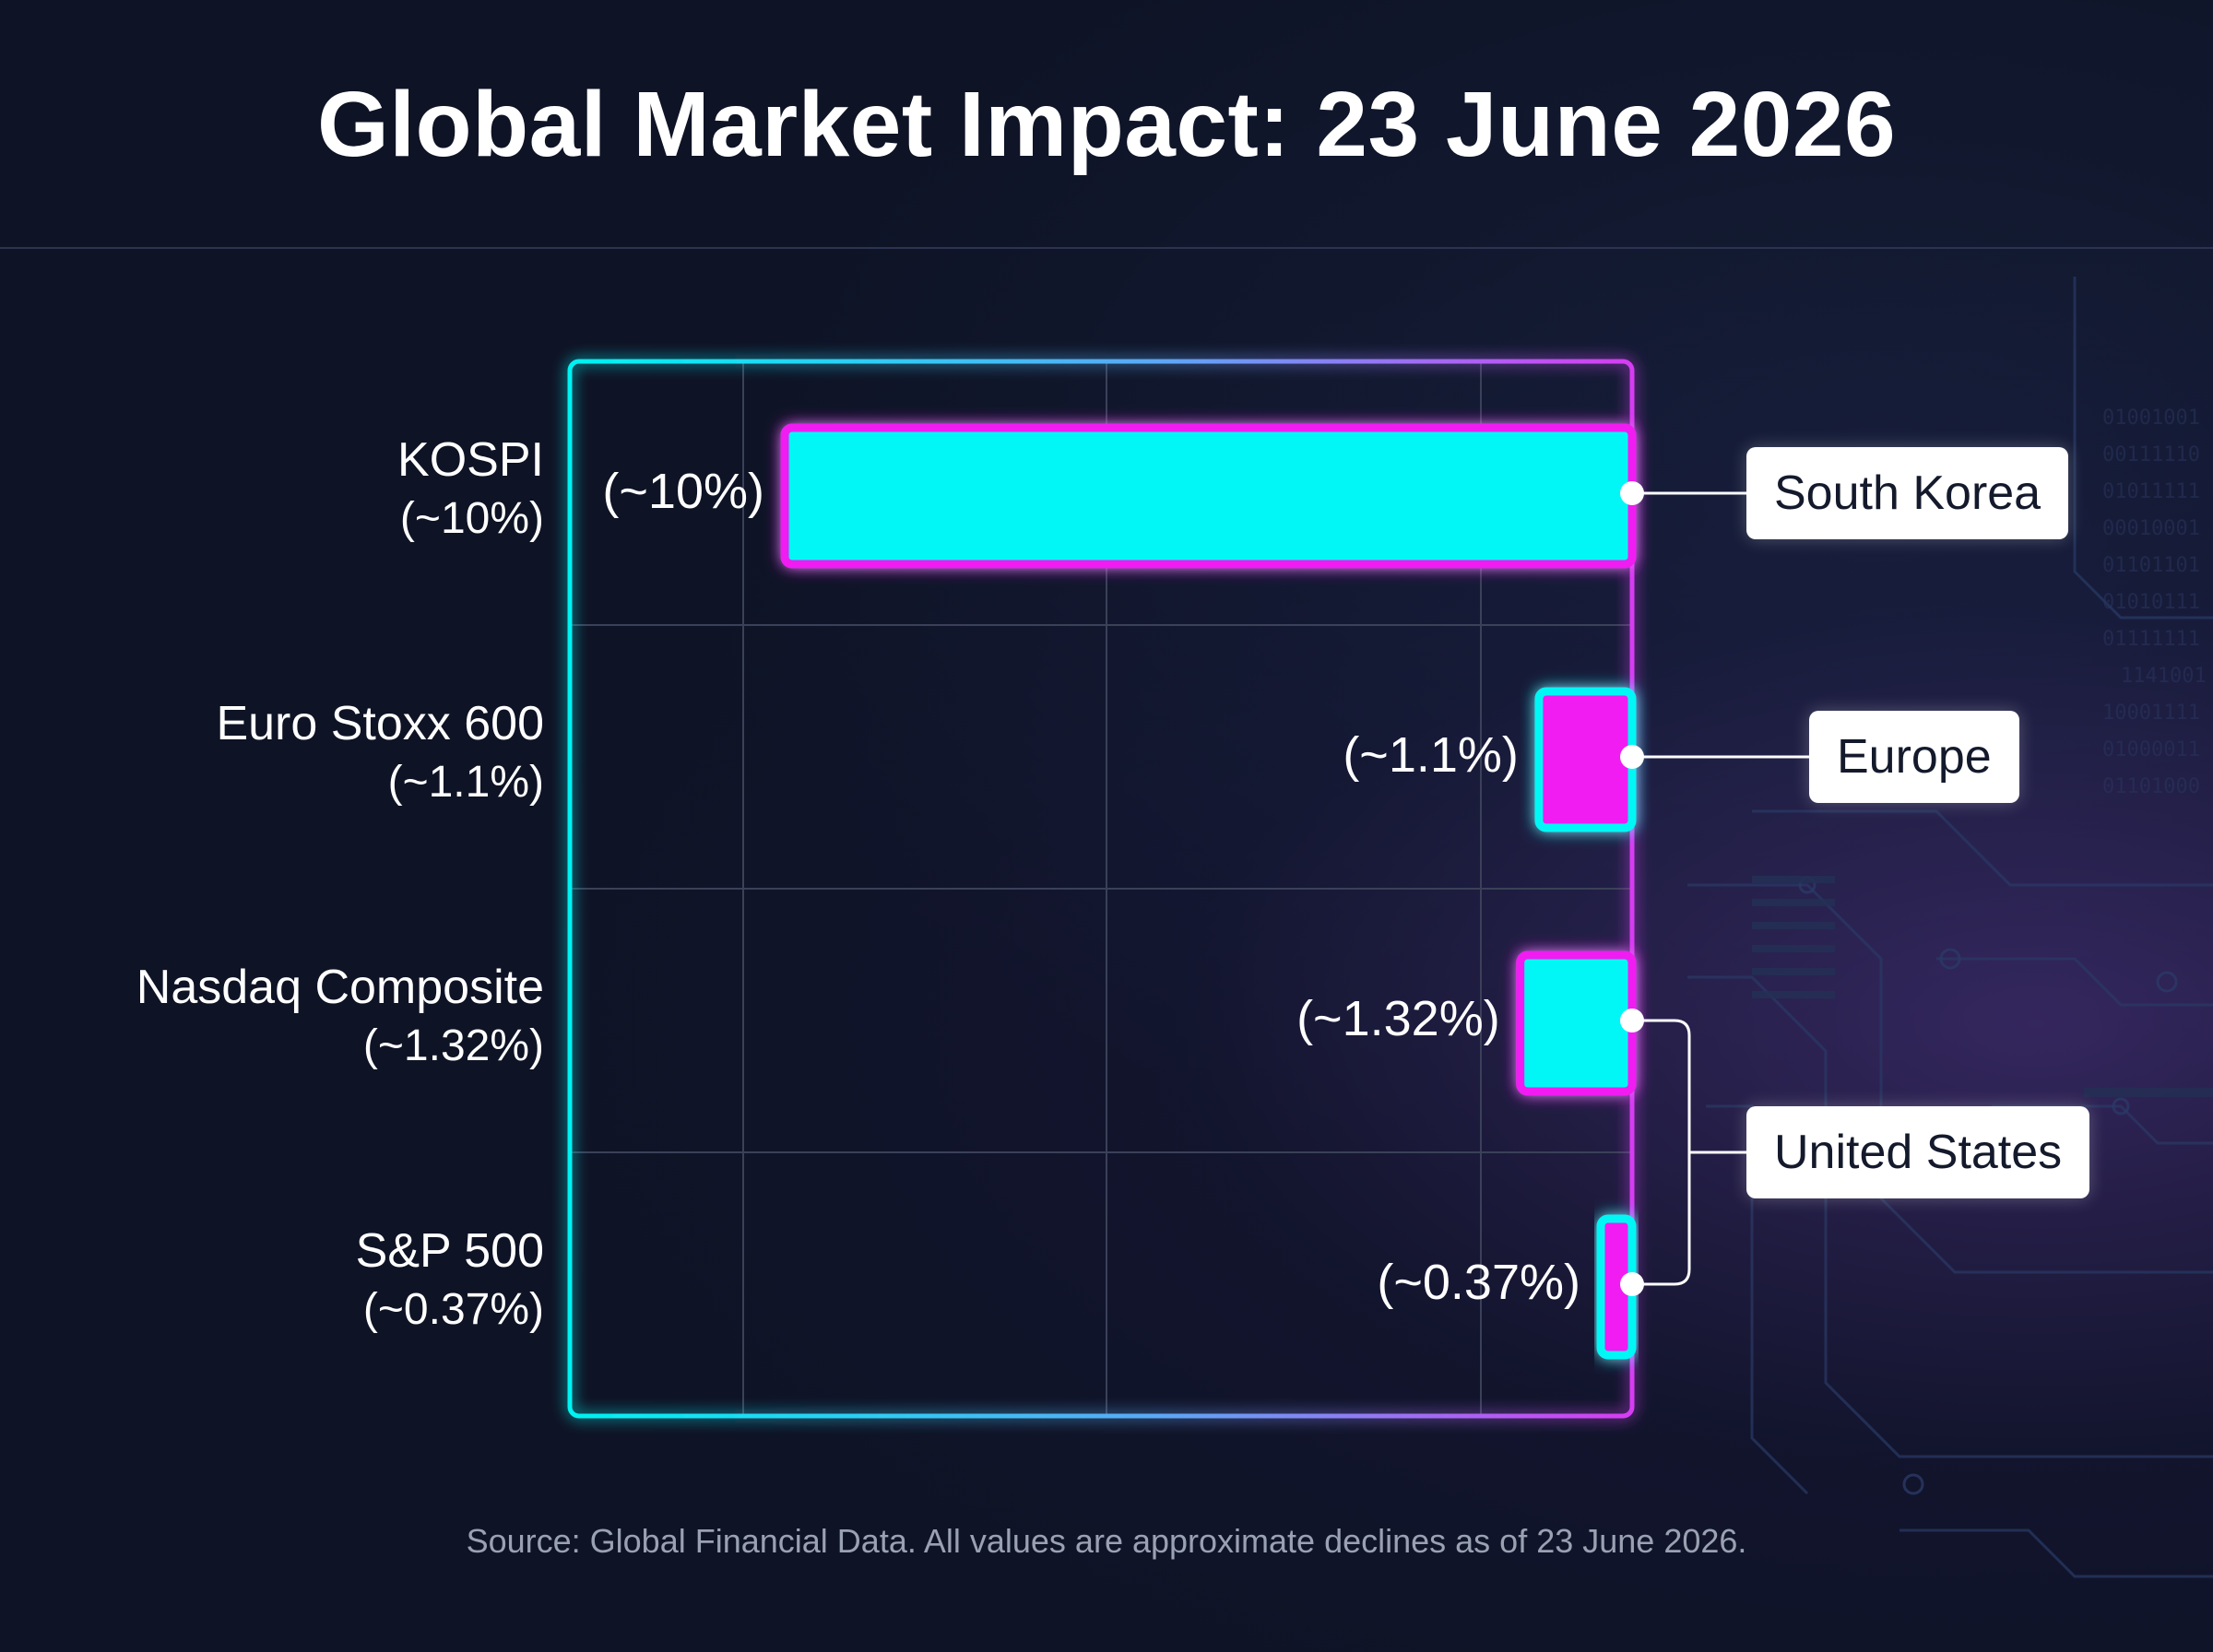  What do you see at coordinates (1914, 757) in the screenshot?
I see `region-label-europe: Europe` at bounding box center [1914, 757].